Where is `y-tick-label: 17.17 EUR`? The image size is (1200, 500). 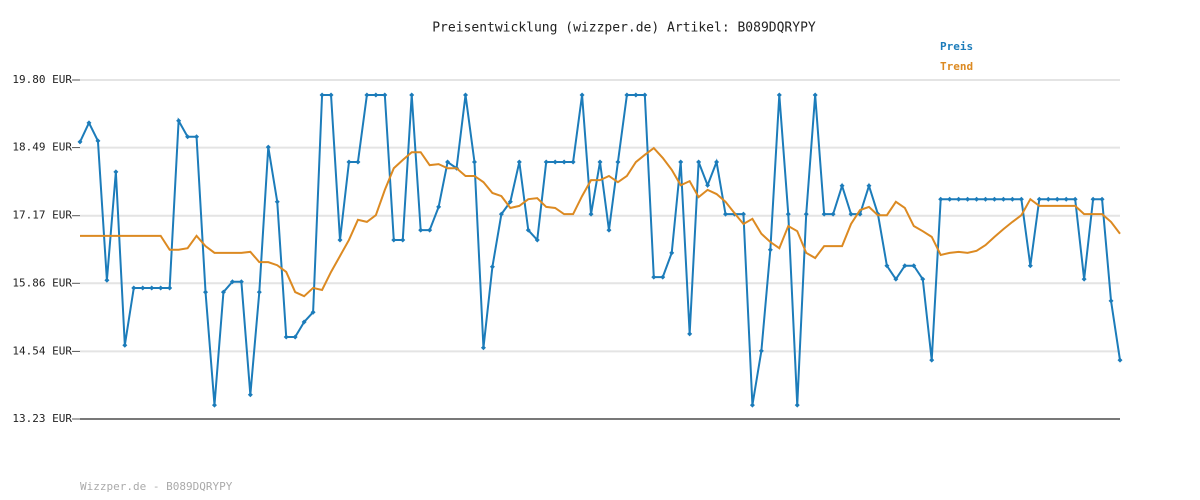 y-tick-label: 17.17 EUR is located at coordinates (42, 215).